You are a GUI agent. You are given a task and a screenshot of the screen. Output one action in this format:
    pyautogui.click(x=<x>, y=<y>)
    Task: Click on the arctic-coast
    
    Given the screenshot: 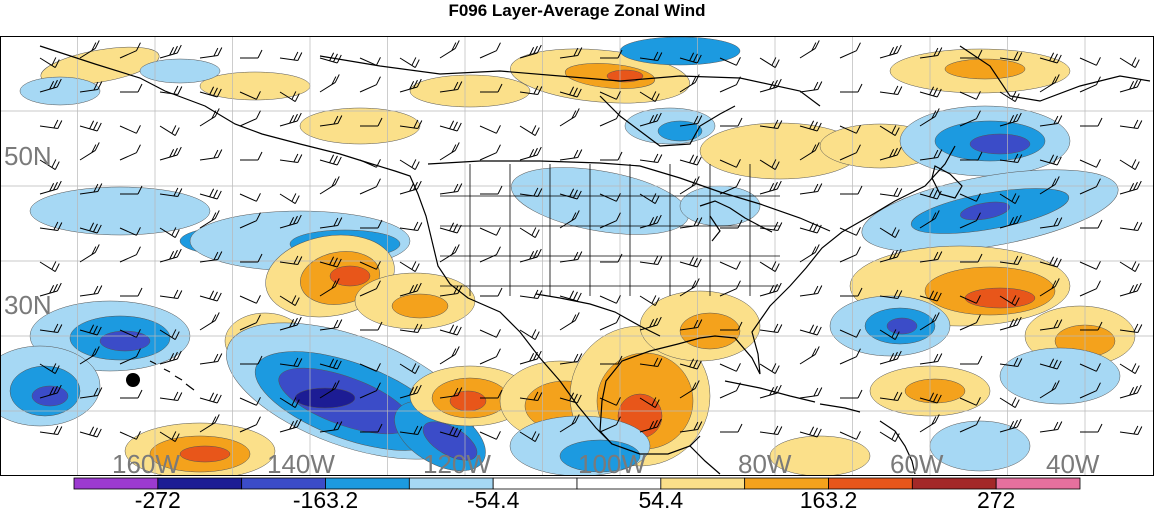 What is the action you would take?
    pyautogui.click(x=570, y=81)
    